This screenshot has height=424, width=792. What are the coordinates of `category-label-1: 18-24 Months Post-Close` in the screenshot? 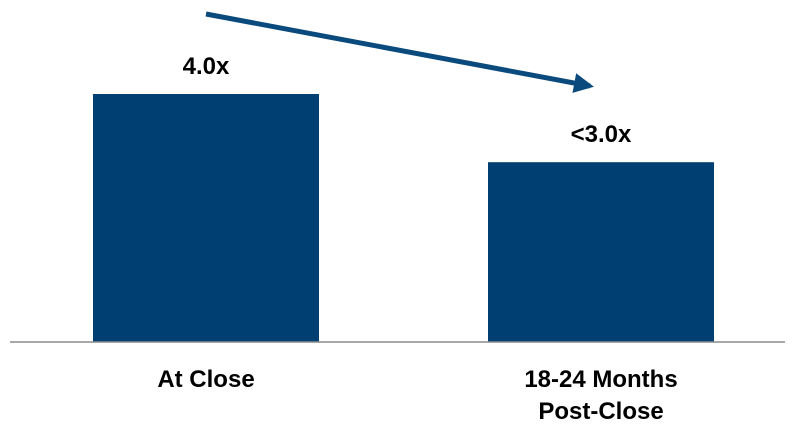 It's located at (600, 395).